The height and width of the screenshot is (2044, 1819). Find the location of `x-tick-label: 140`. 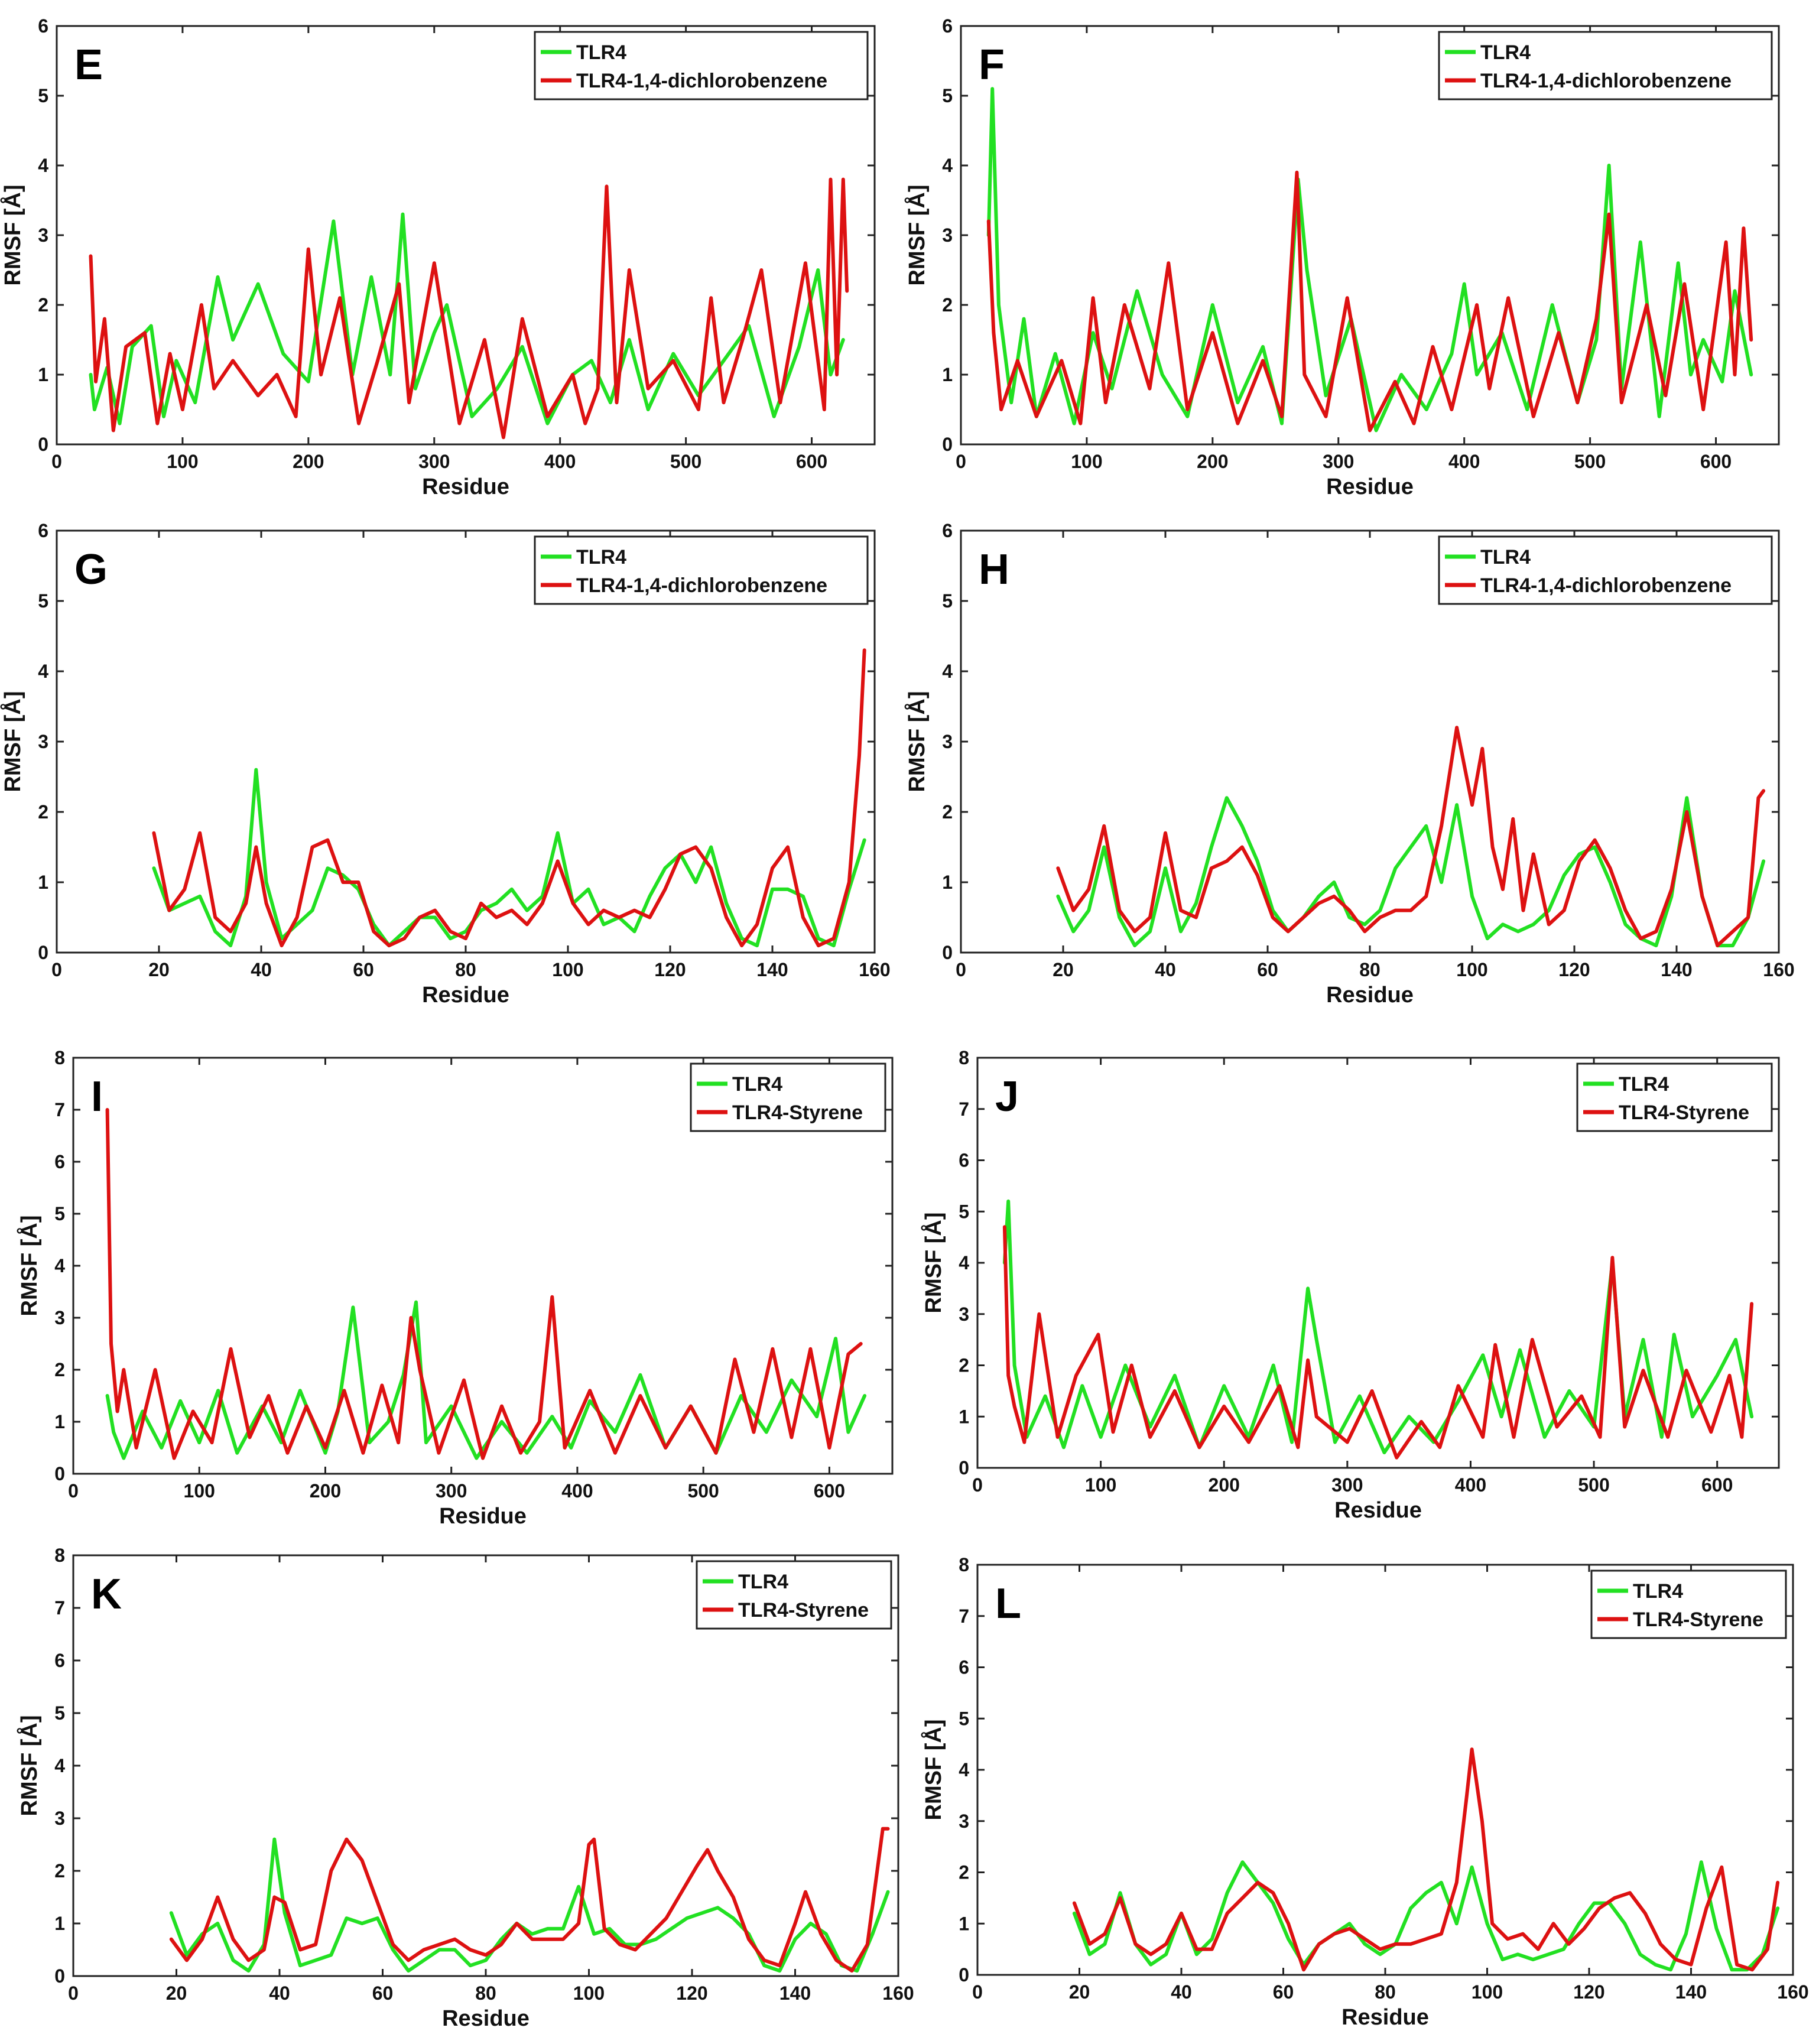

x-tick-label: 140 is located at coordinates (1691, 1992).